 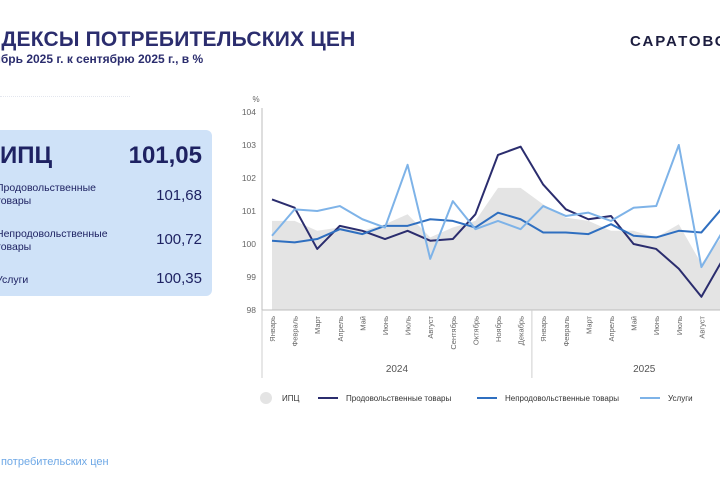 What do you see at coordinates (252, 277) in the screenshot?
I see `y-tick-label: 99` at bounding box center [252, 277].